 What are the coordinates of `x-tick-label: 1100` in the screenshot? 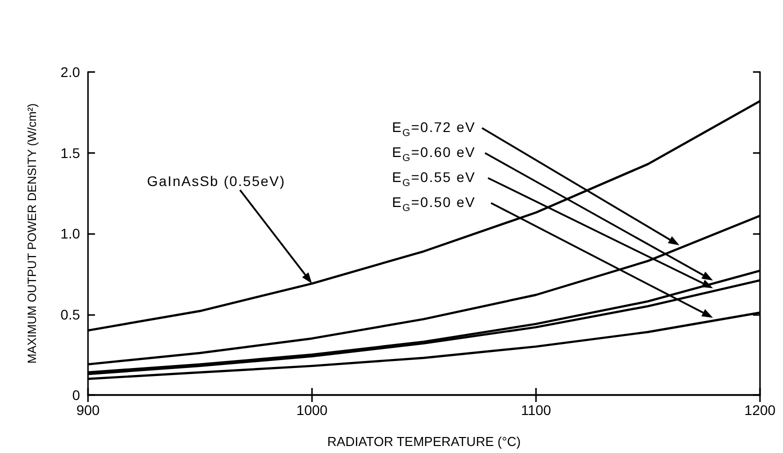 It's located at (536, 410).